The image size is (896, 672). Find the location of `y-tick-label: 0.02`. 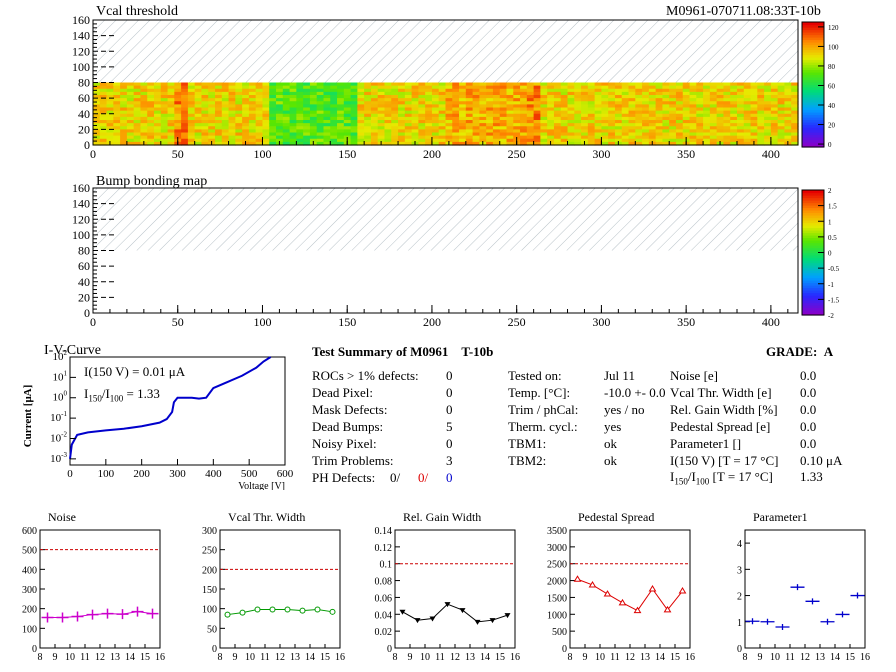

y-tick-label: 0.02 is located at coordinates (384, 632).